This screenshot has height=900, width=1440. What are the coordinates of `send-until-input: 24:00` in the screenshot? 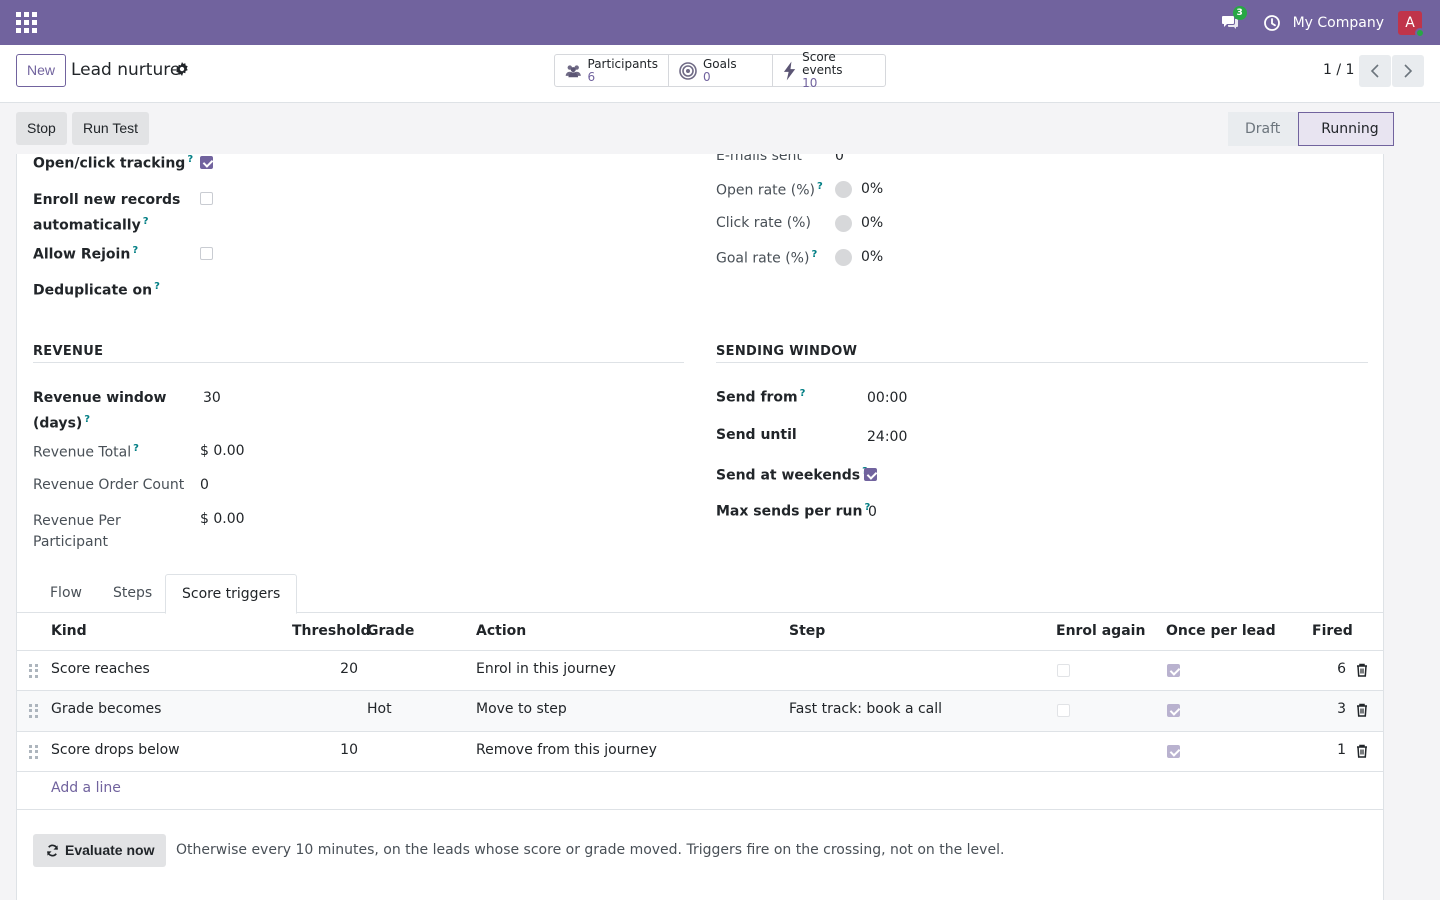 It's located at (887, 437).